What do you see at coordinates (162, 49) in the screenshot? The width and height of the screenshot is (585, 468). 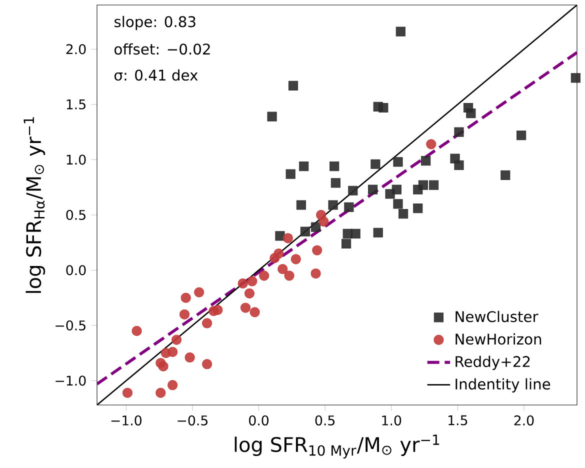 I see `annotation: offset: −0.02` at bounding box center [162, 49].